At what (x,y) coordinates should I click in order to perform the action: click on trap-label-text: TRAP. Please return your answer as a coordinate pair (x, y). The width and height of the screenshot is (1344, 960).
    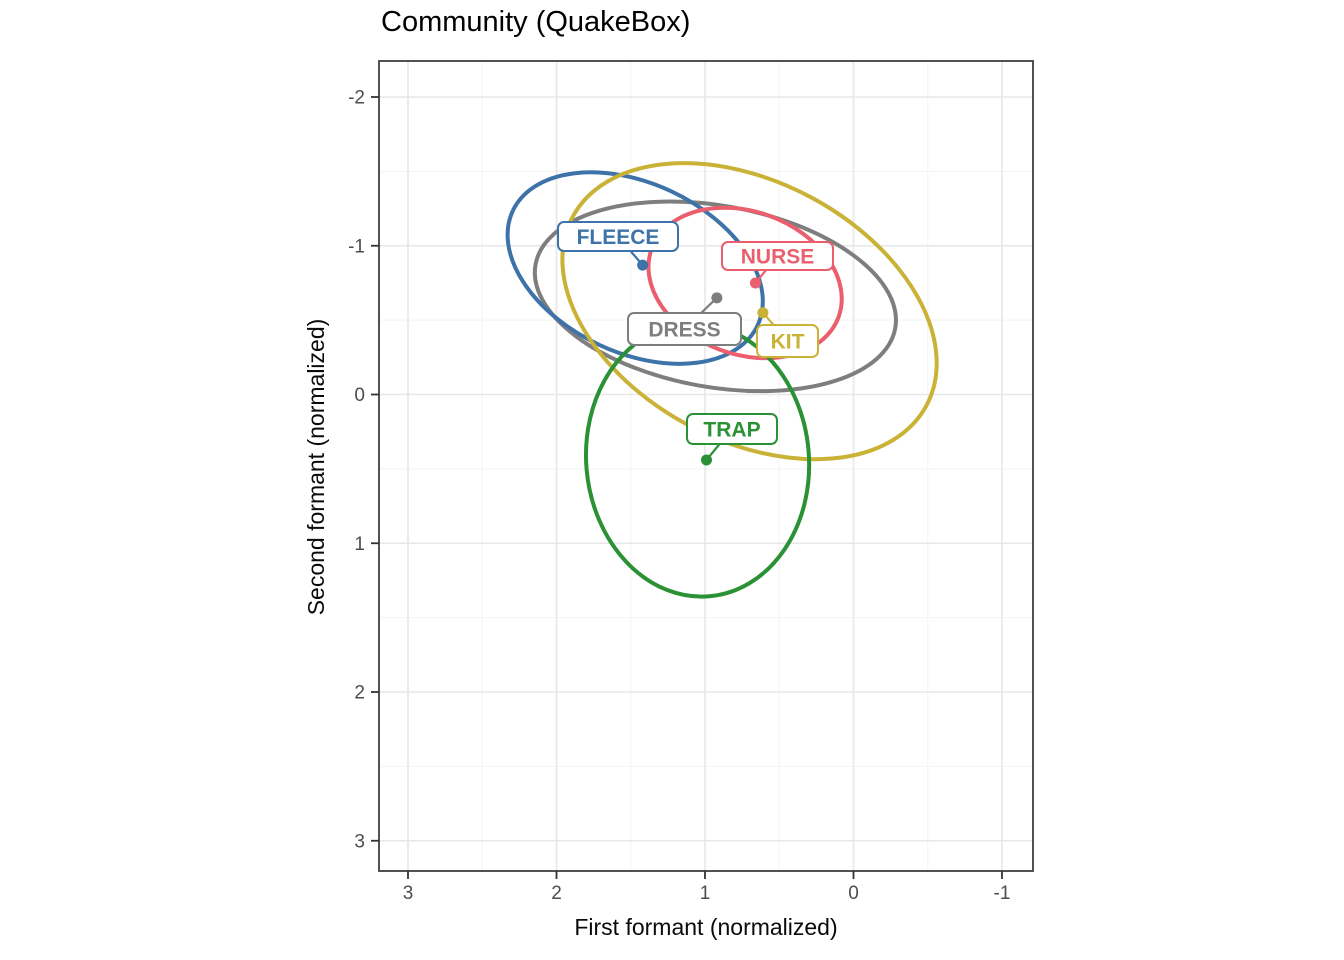
    Looking at the image, I should click on (731, 430).